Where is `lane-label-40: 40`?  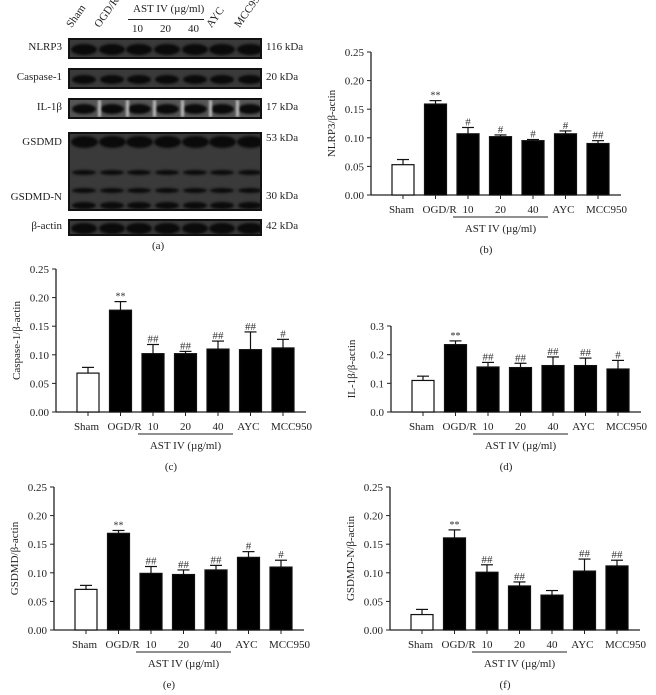 lane-label-40: 40 is located at coordinates (193, 29).